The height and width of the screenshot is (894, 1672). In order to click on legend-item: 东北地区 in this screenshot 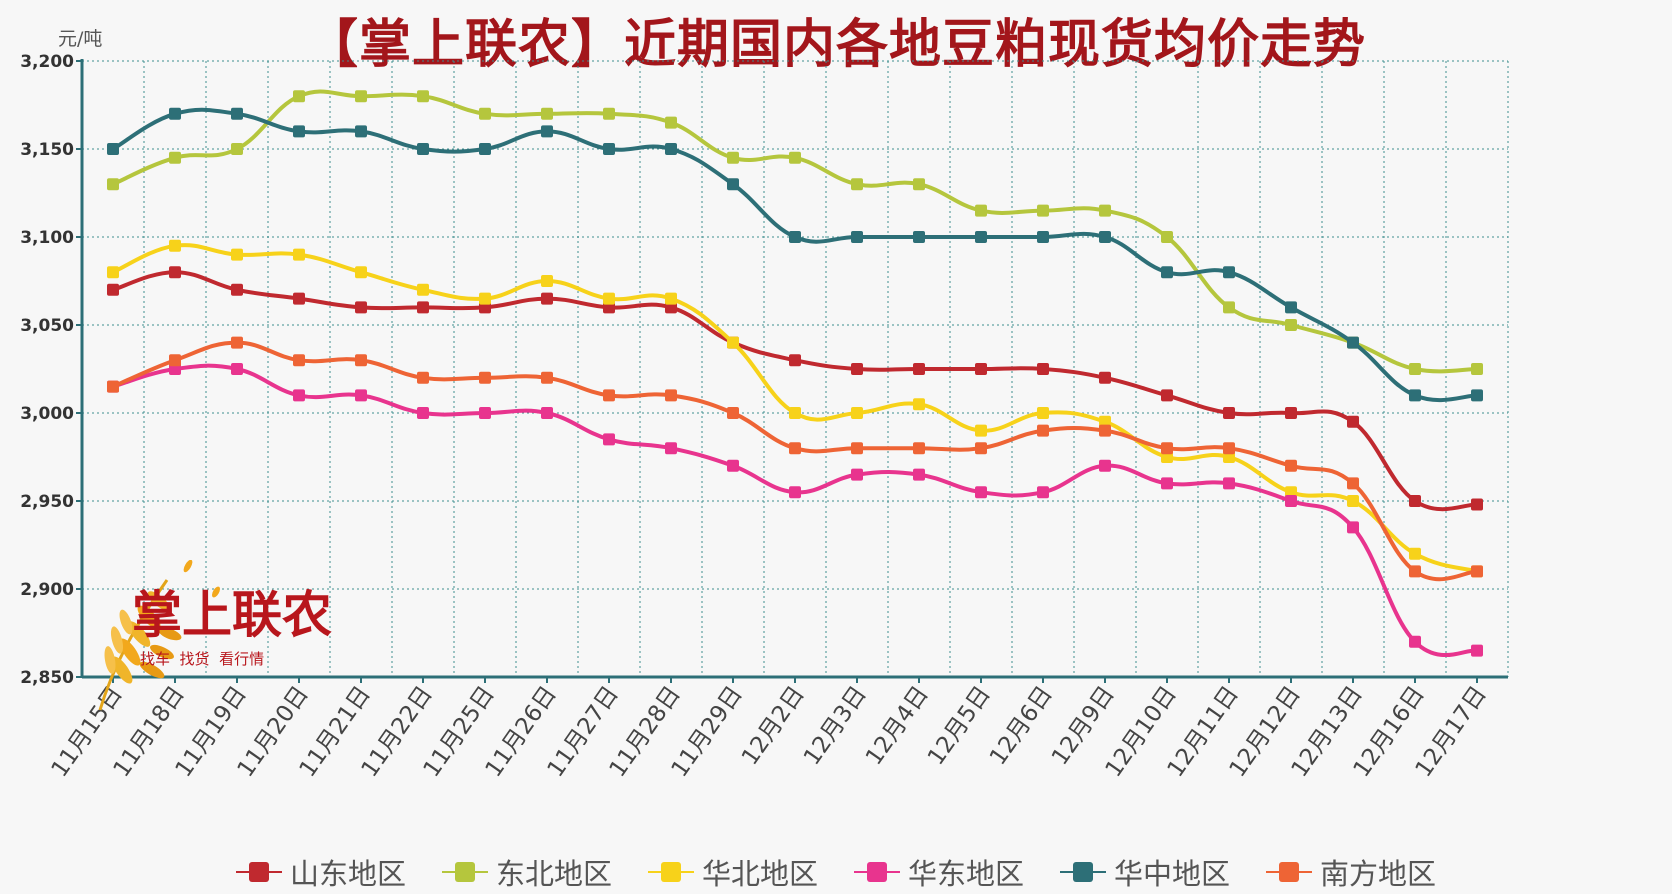, I will do `click(526, 872)`.